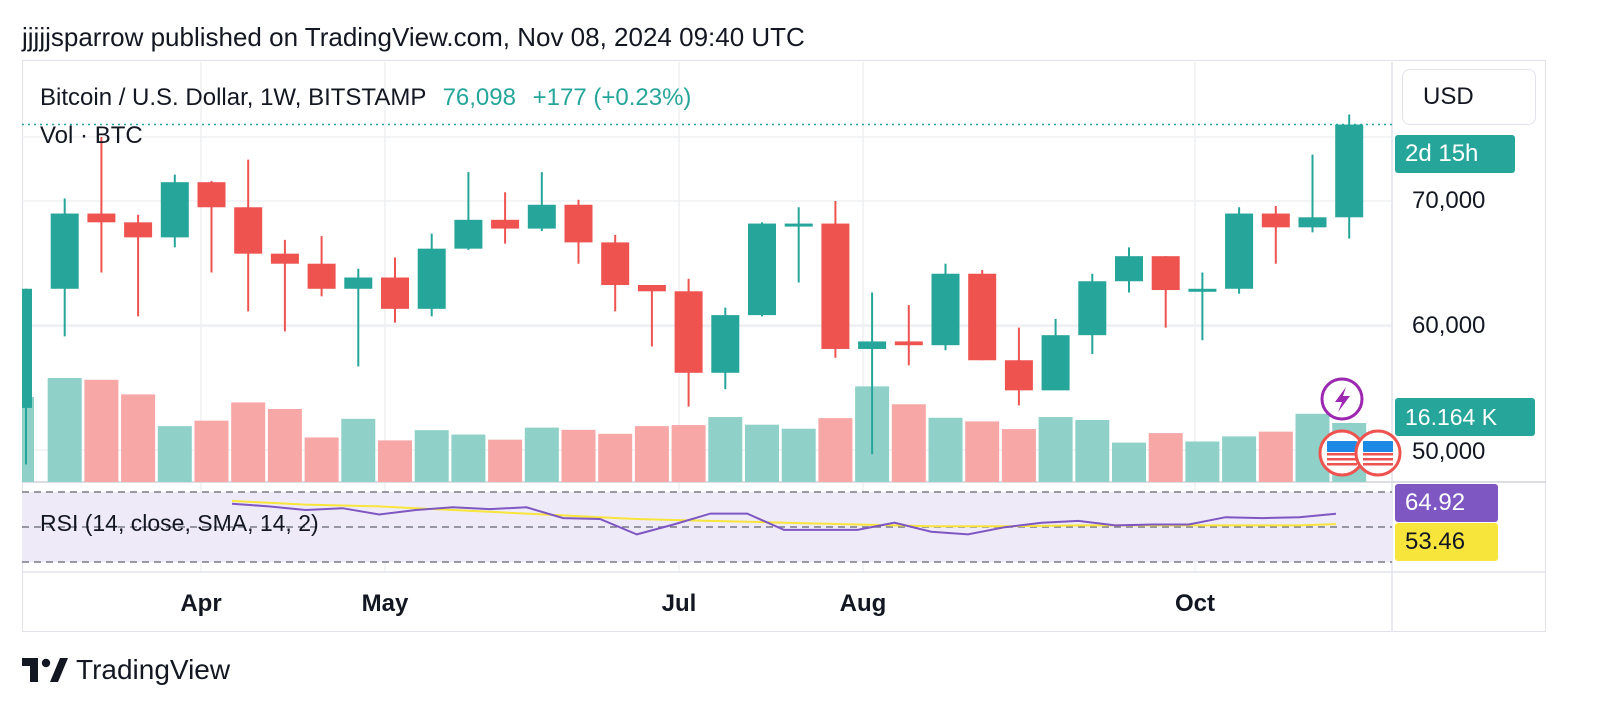 The image size is (1600, 724). Describe the element at coordinates (179, 523) in the screenshot. I see `rsi-label: RSI (14, close, SMA, 14, 2)` at that location.